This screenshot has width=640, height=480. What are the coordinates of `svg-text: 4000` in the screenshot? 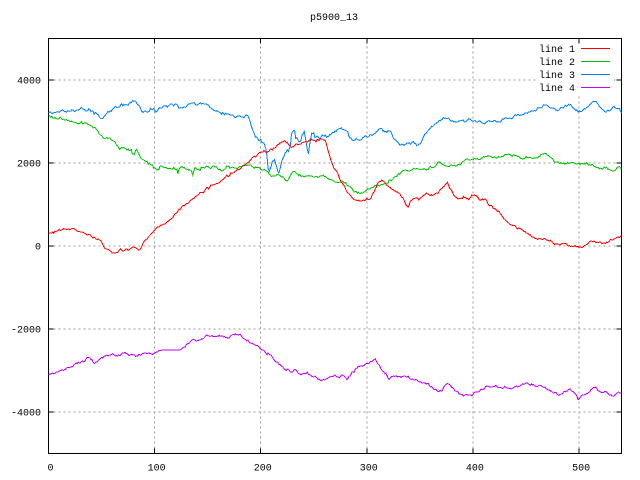 It's located at (29, 82).